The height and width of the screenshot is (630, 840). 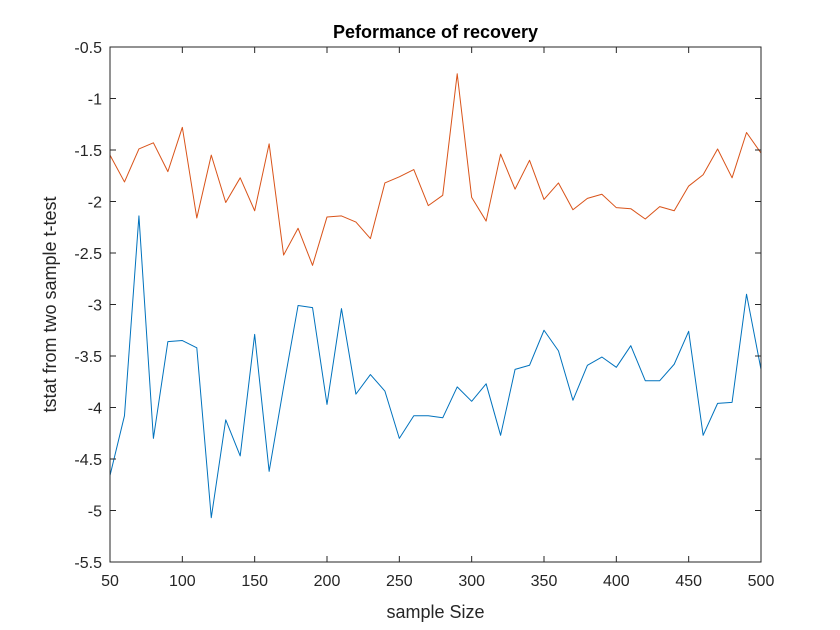 What do you see at coordinates (688, 581) in the screenshot?
I see `x-tick-label: 450` at bounding box center [688, 581].